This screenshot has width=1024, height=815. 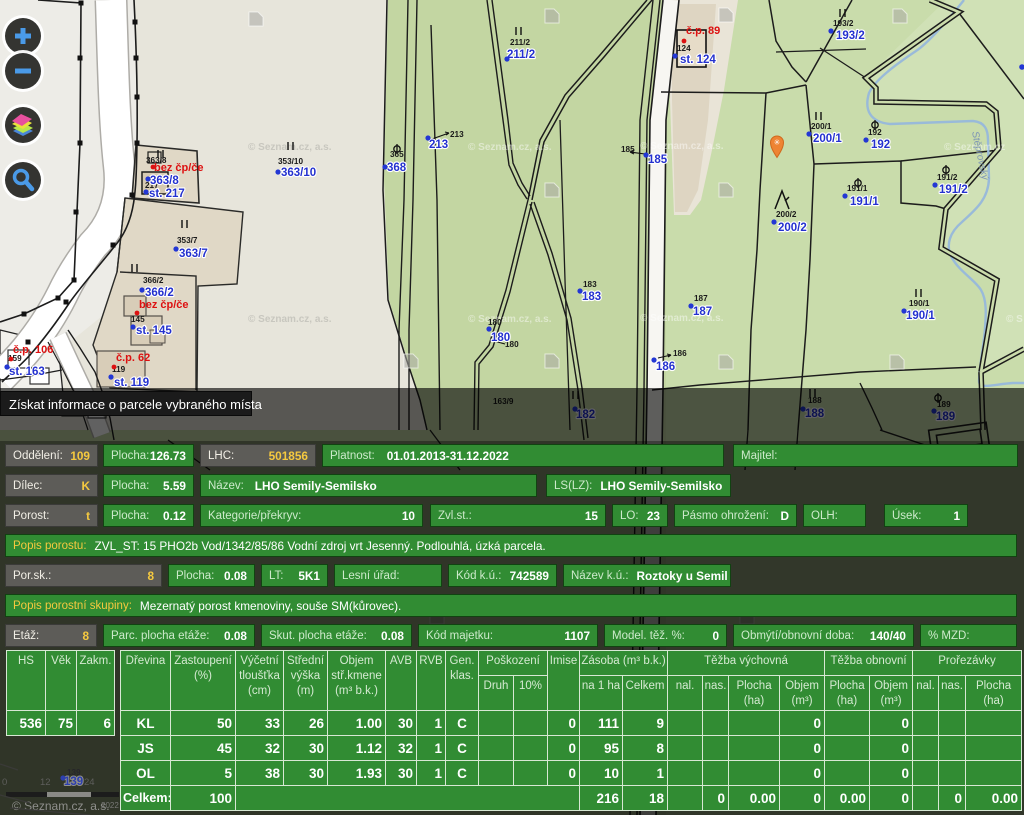 I want to click on svg-text: 368, so click(x=397, y=168).